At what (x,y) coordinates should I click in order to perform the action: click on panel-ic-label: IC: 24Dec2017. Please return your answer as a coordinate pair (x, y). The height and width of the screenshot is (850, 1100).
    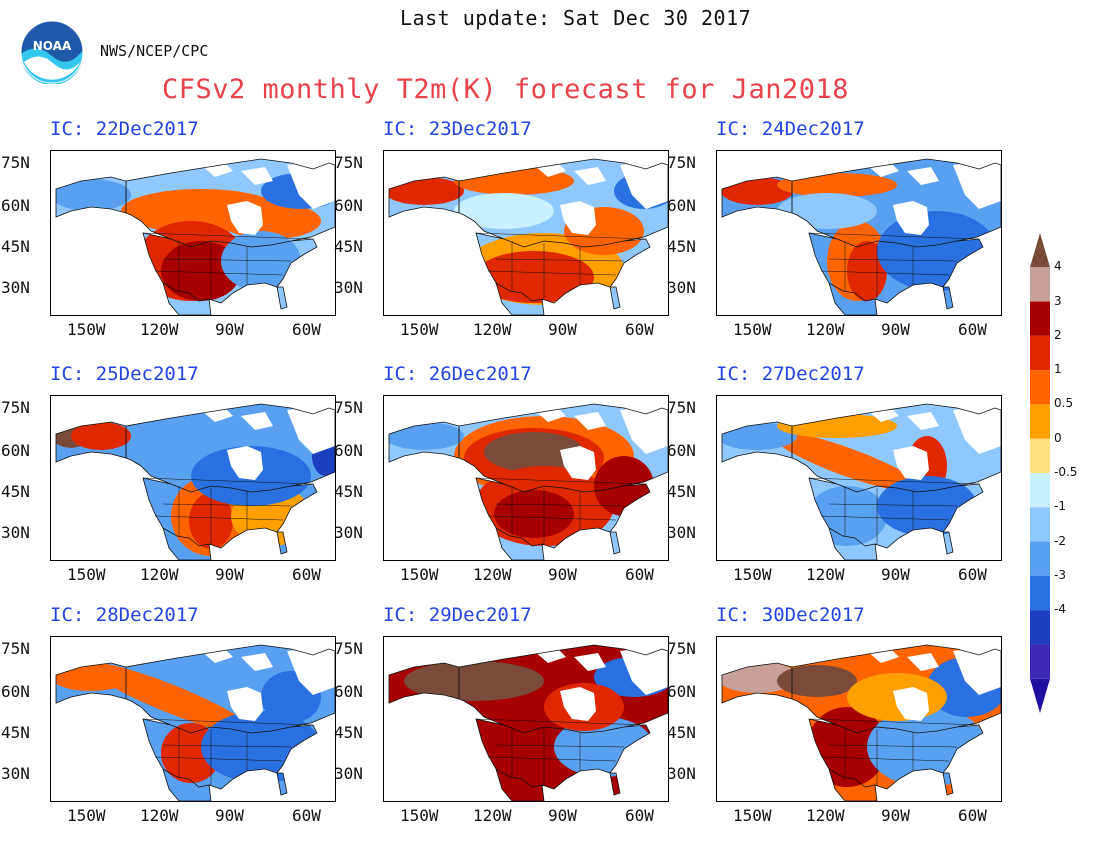
    Looking at the image, I should click on (790, 129).